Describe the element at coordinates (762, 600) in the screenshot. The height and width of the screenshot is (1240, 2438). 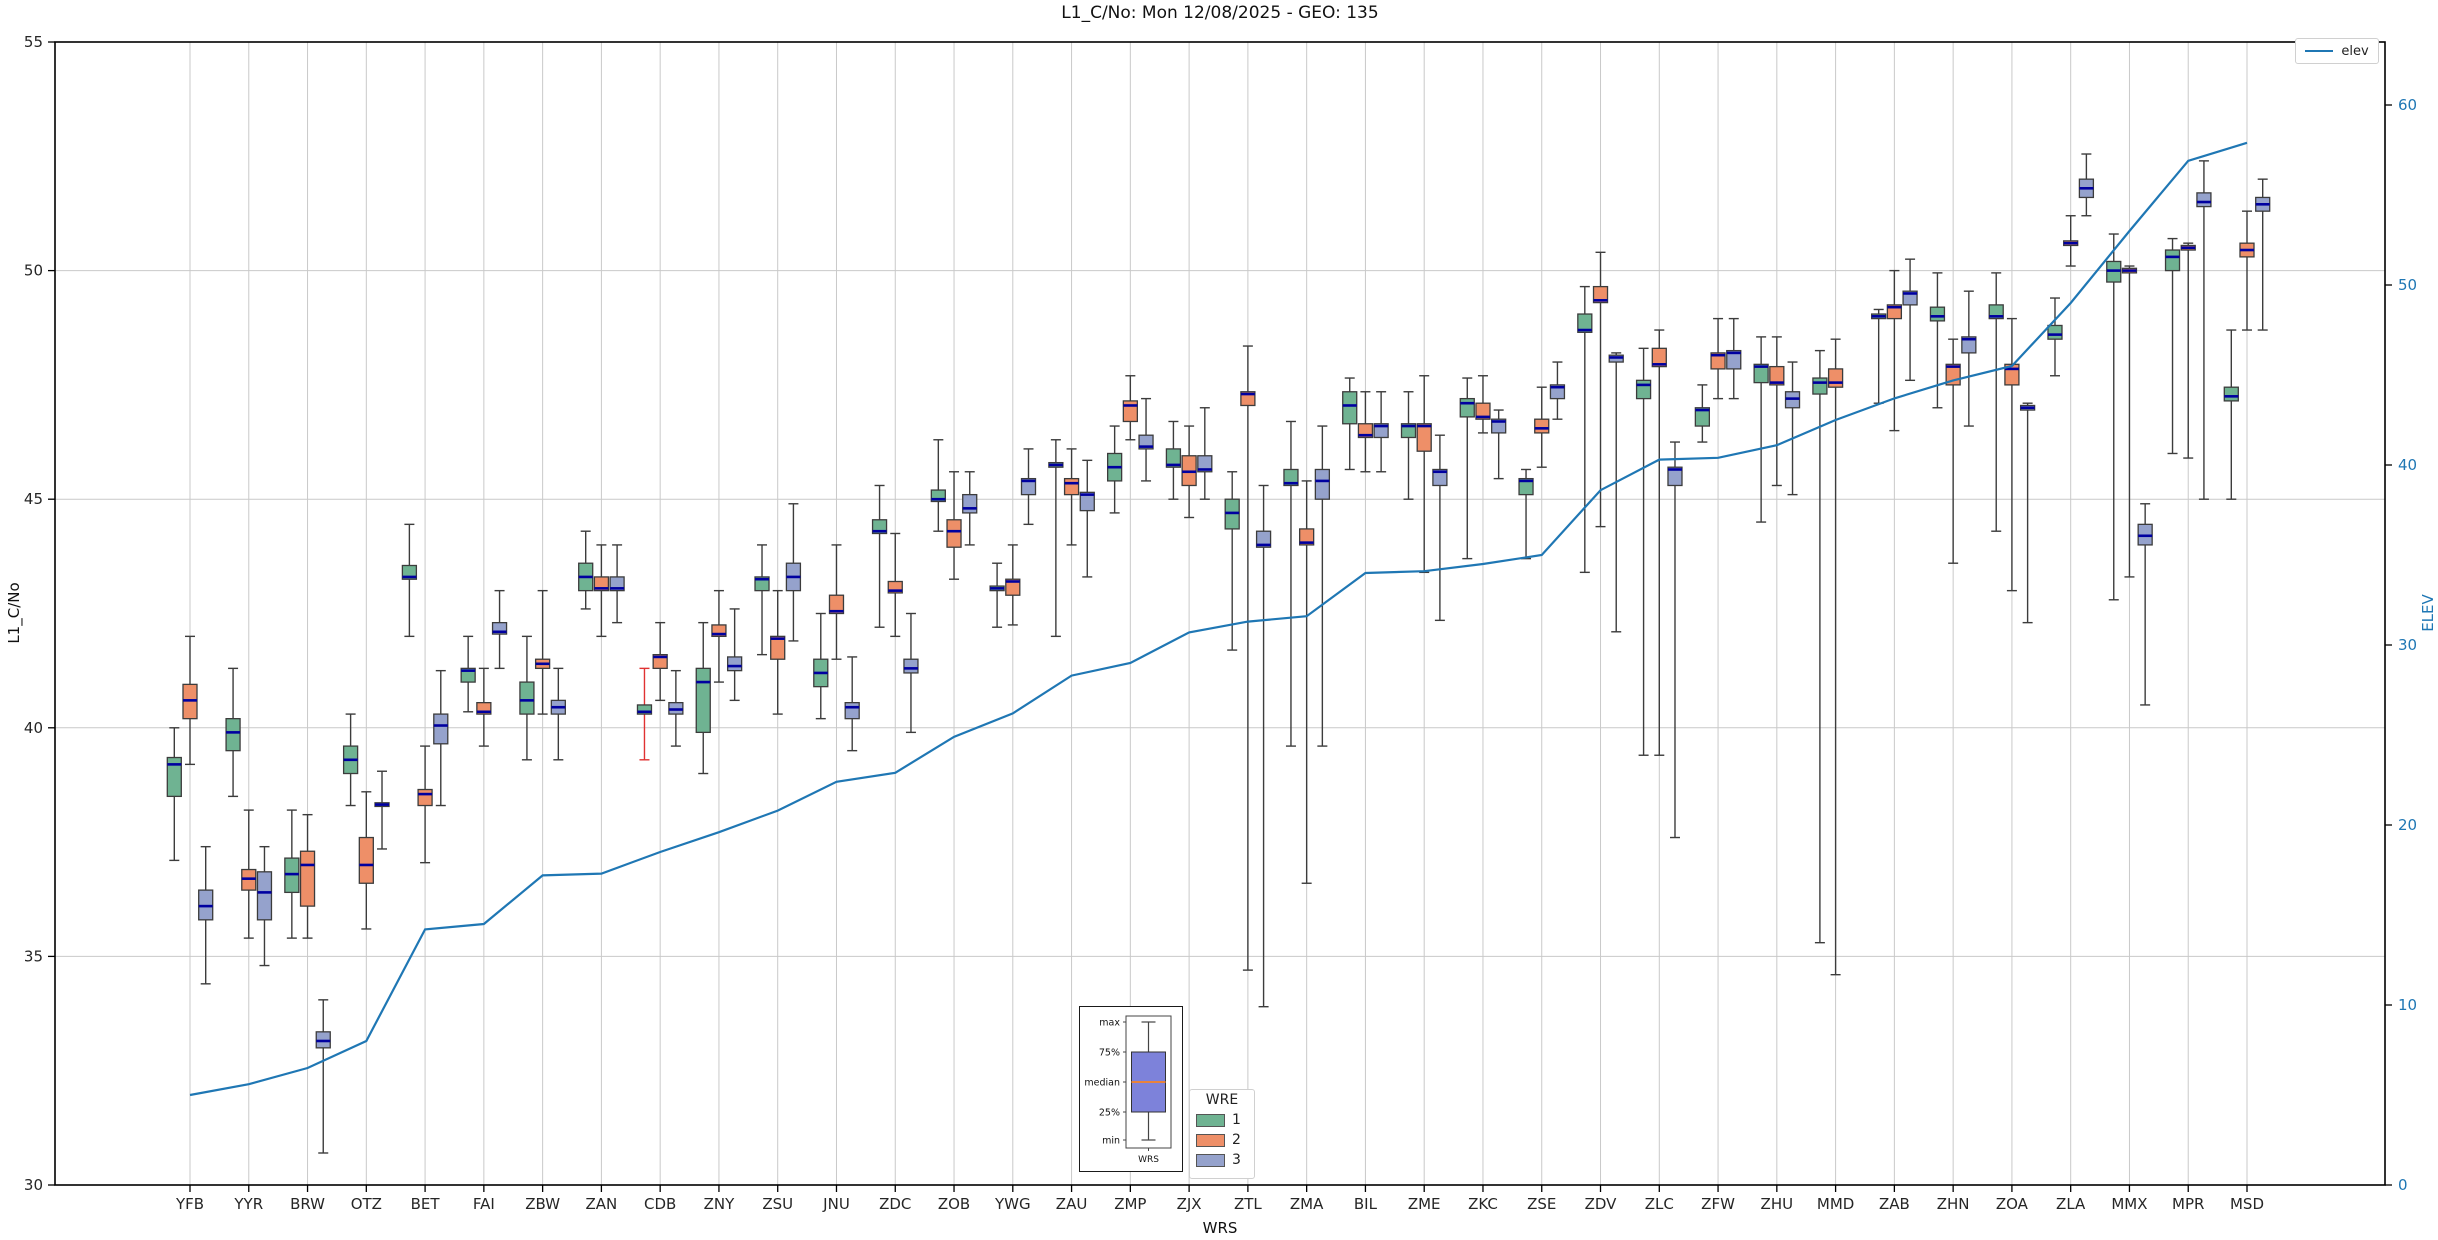
I see `boxplot-ZSU-wre1` at that location.